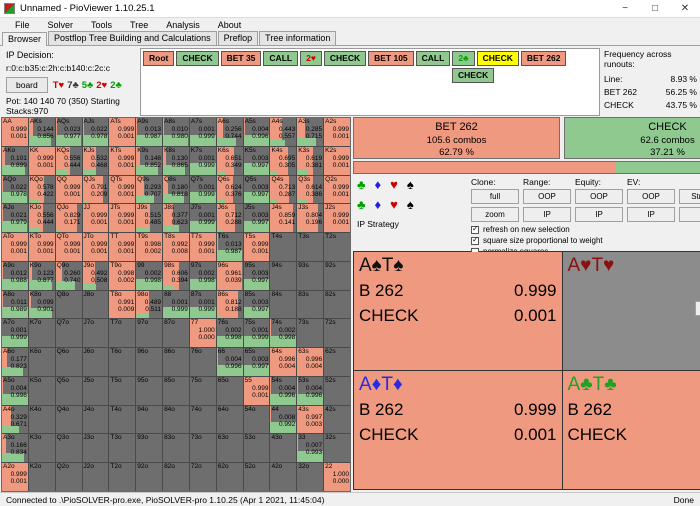  Describe the element at coordinates (298, 38) in the screenshot. I see `tab-tree-information: Tree information` at that location.